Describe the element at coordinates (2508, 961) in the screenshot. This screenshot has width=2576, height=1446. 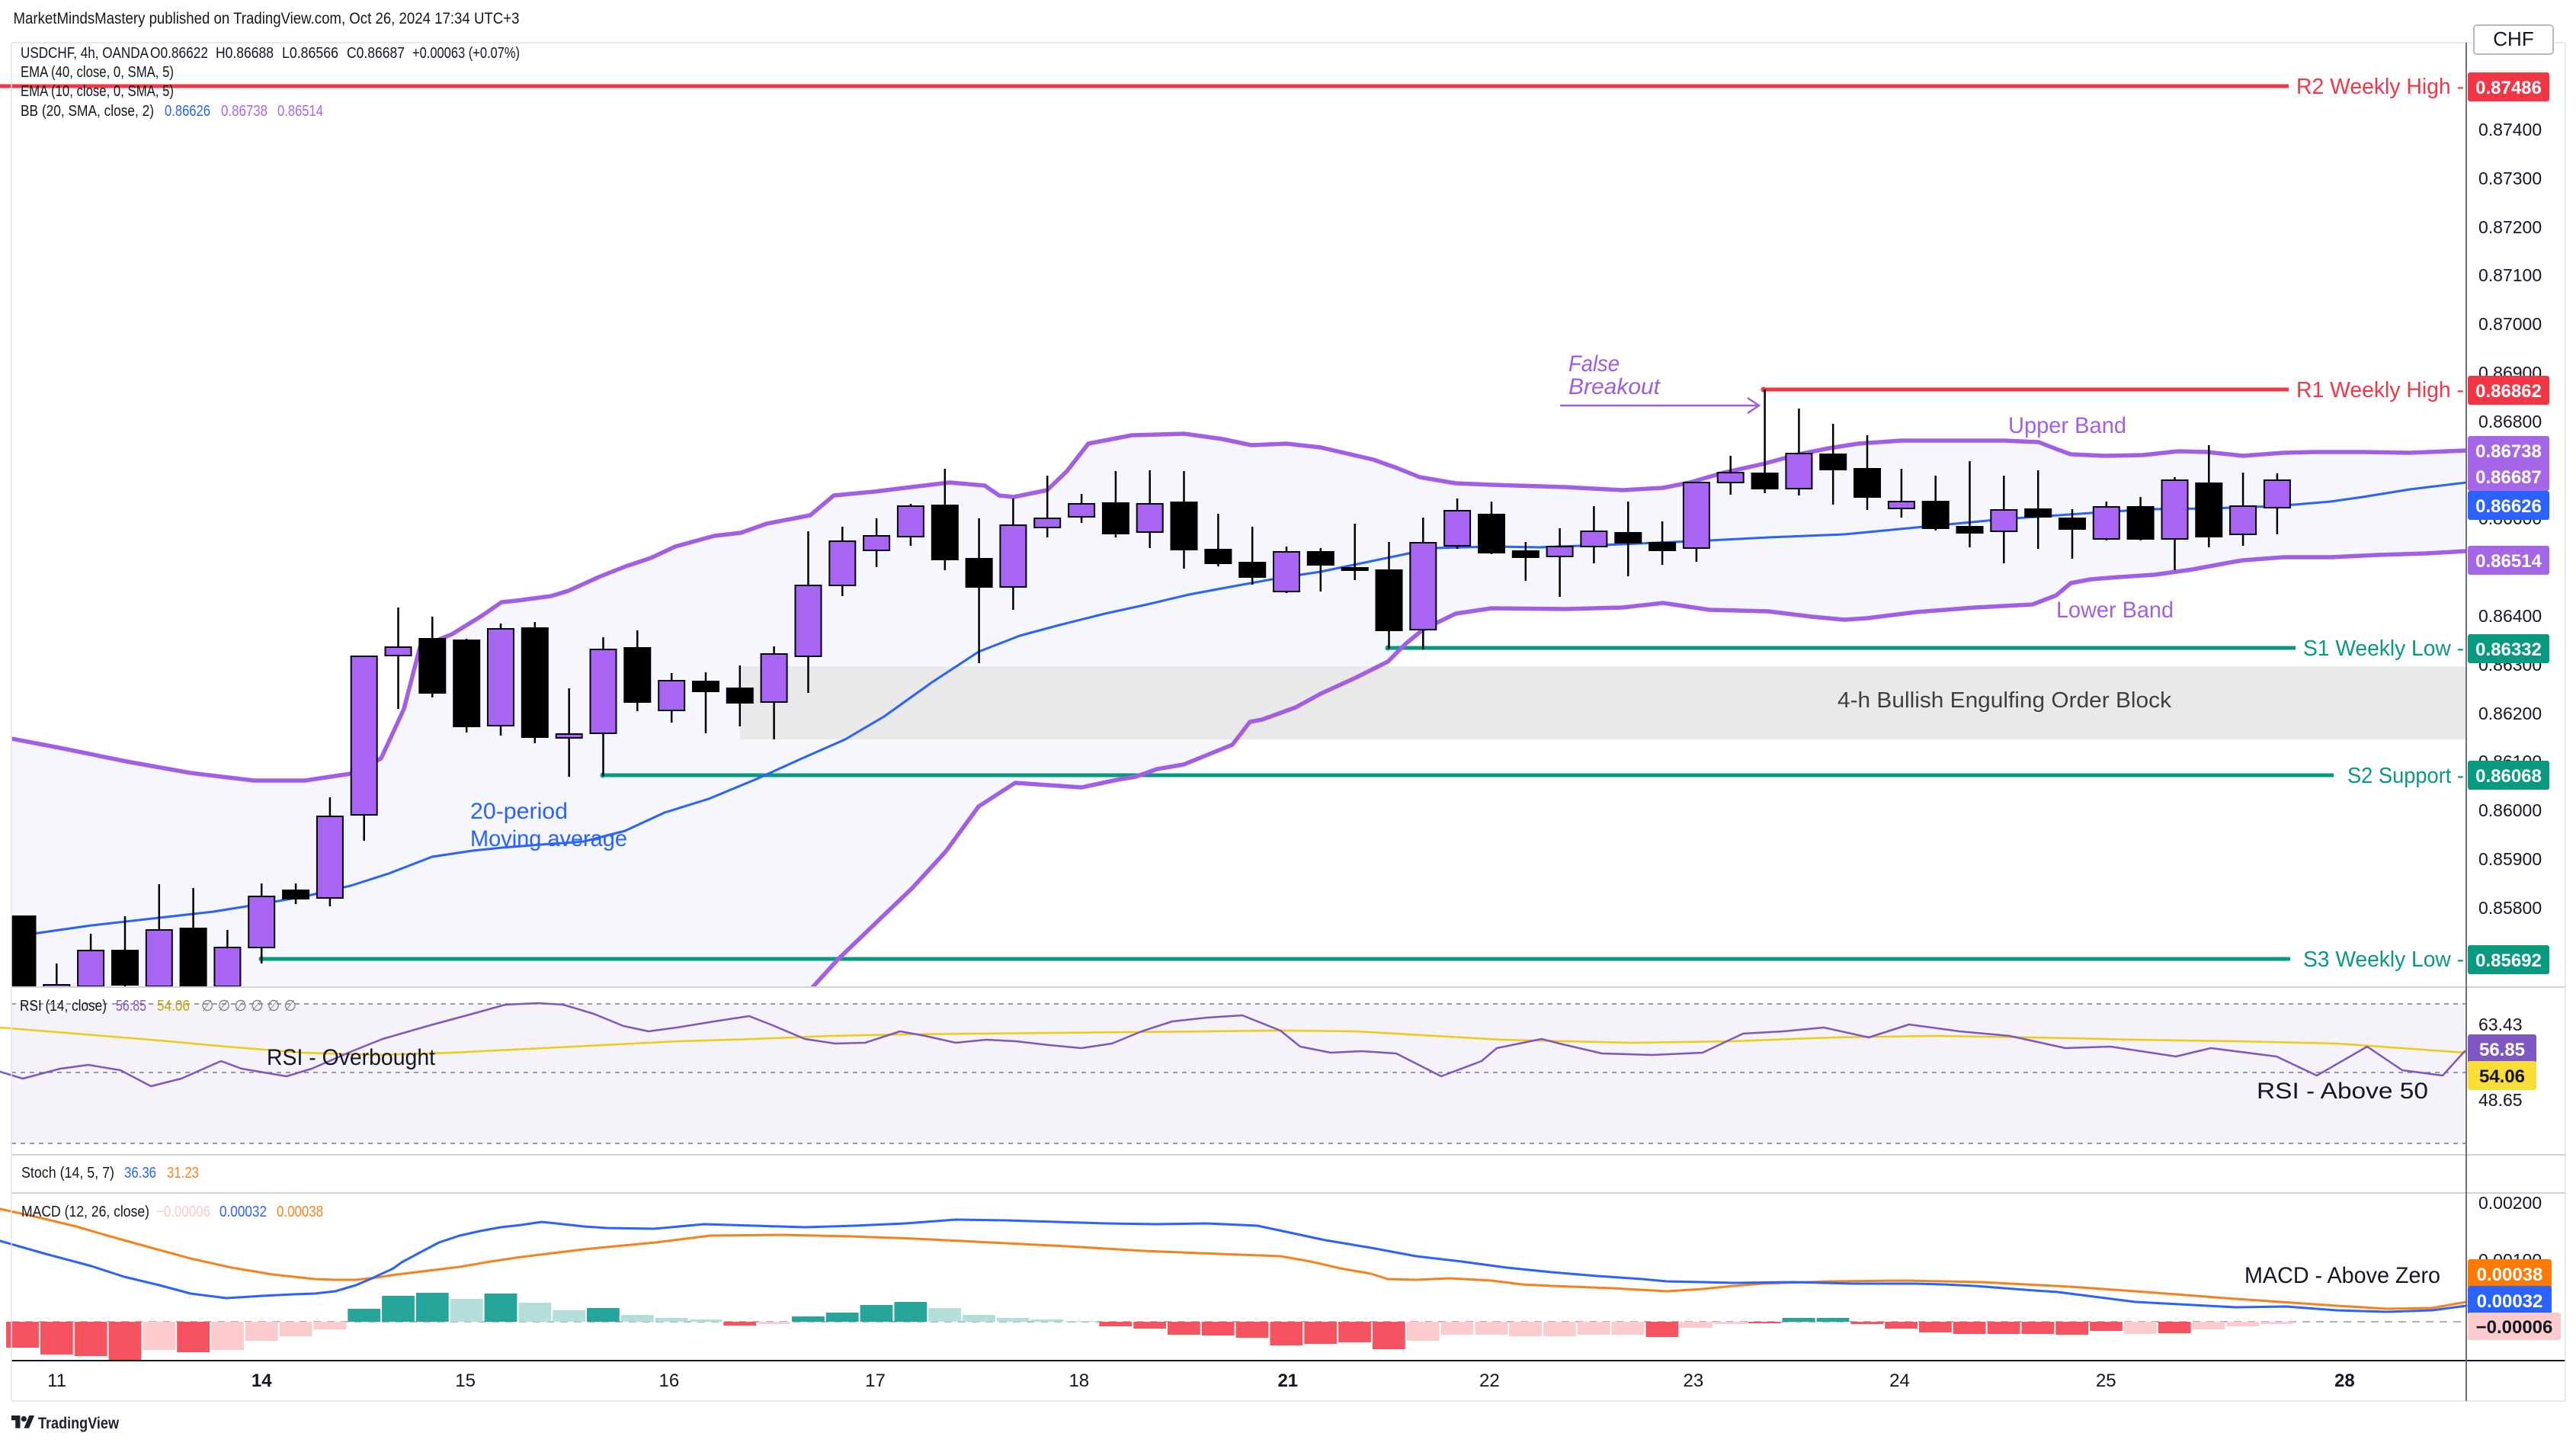
I see `svg-text: 0.85692` at that location.